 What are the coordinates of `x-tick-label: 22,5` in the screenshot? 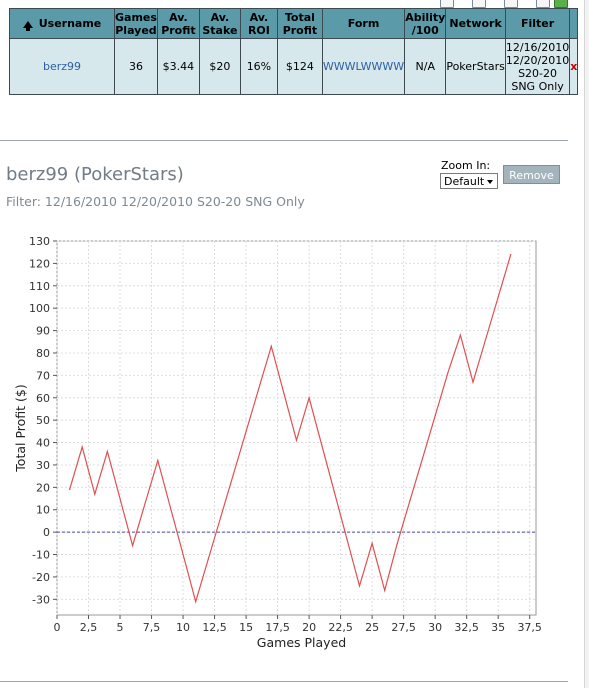 It's located at (340, 627).